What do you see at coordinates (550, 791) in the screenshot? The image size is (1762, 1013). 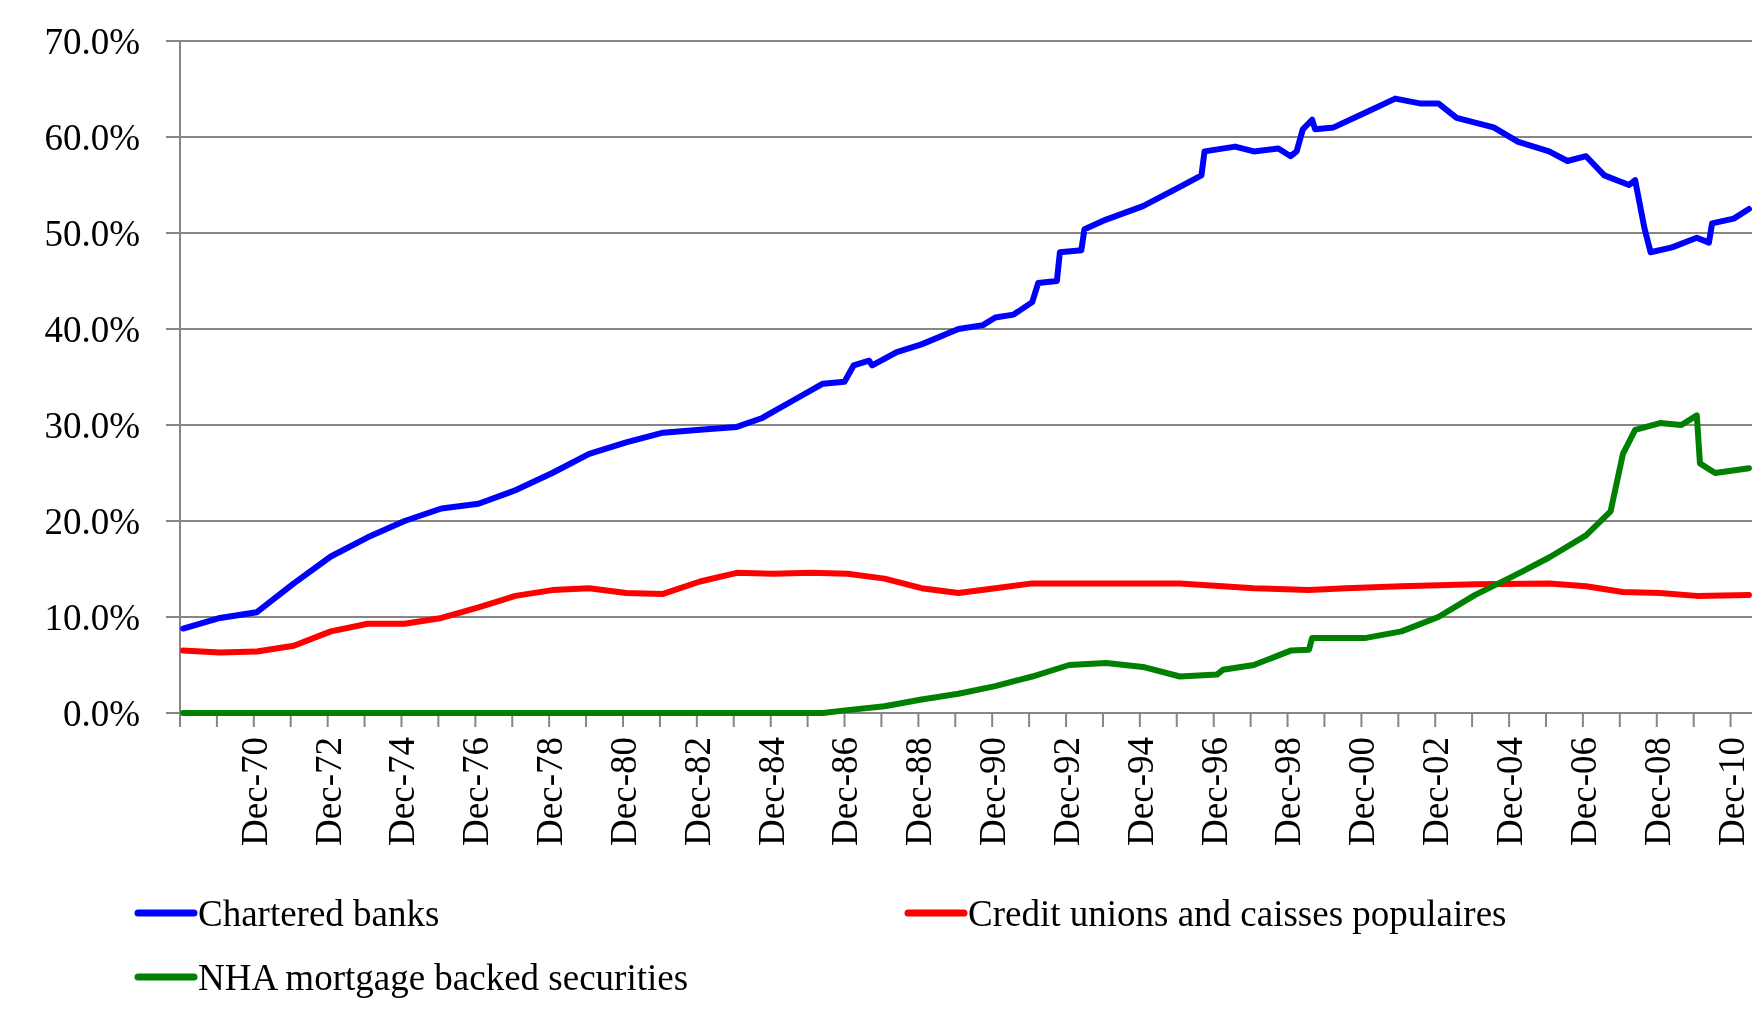 I see `x-tick-label: Dec-78` at bounding box center [550, 791].